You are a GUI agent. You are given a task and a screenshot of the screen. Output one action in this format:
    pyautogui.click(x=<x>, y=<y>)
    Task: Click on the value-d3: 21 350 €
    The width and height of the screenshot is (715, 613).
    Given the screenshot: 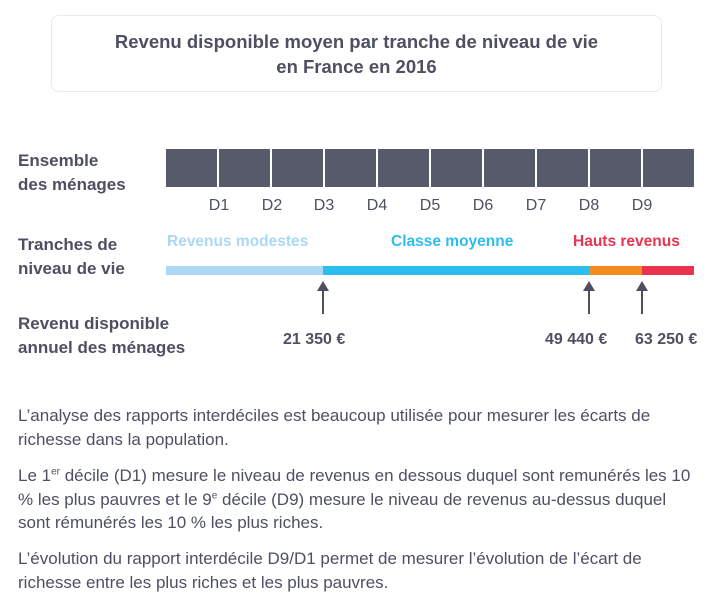 What is the action you would take?
    pyautogui.click(x=314, y=339)
    